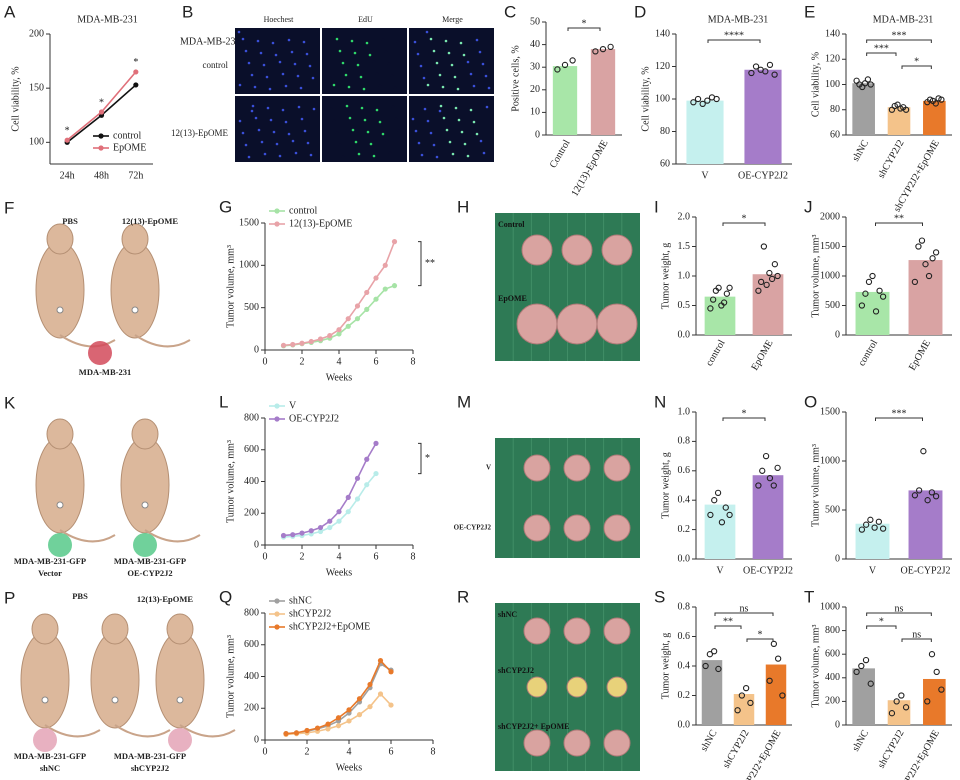 The width and height of the screenshot is (960, 780). What do you see at coordinates (891, 159) in the screenshot?
I see `x-tick-label: shCYP2J2` at bounding box center [891, 159].